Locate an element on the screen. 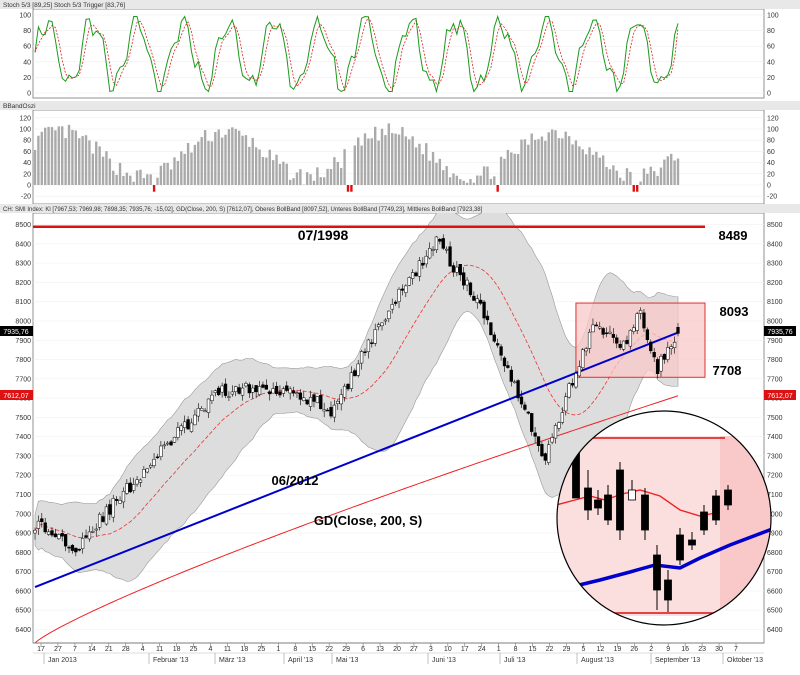 This screenshot has height=675, width=800. main-tick-right: 6500 is located at coordinates (775, 611).